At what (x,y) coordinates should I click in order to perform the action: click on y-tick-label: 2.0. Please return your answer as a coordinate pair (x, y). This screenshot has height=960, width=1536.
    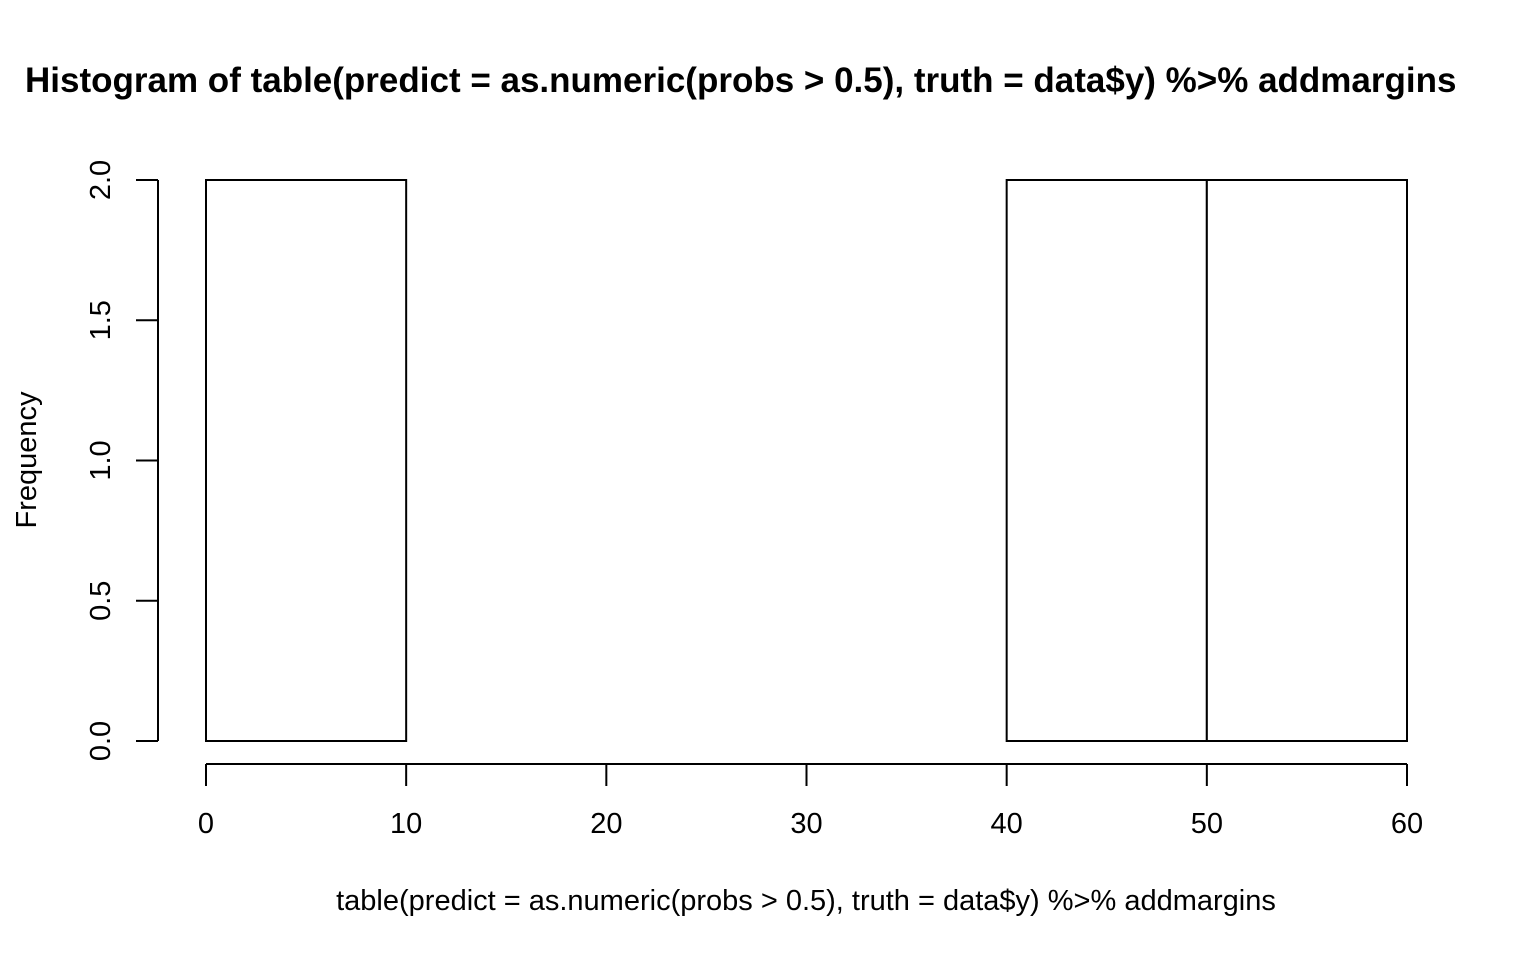
    Looking at the image, I should click on (101, 180).